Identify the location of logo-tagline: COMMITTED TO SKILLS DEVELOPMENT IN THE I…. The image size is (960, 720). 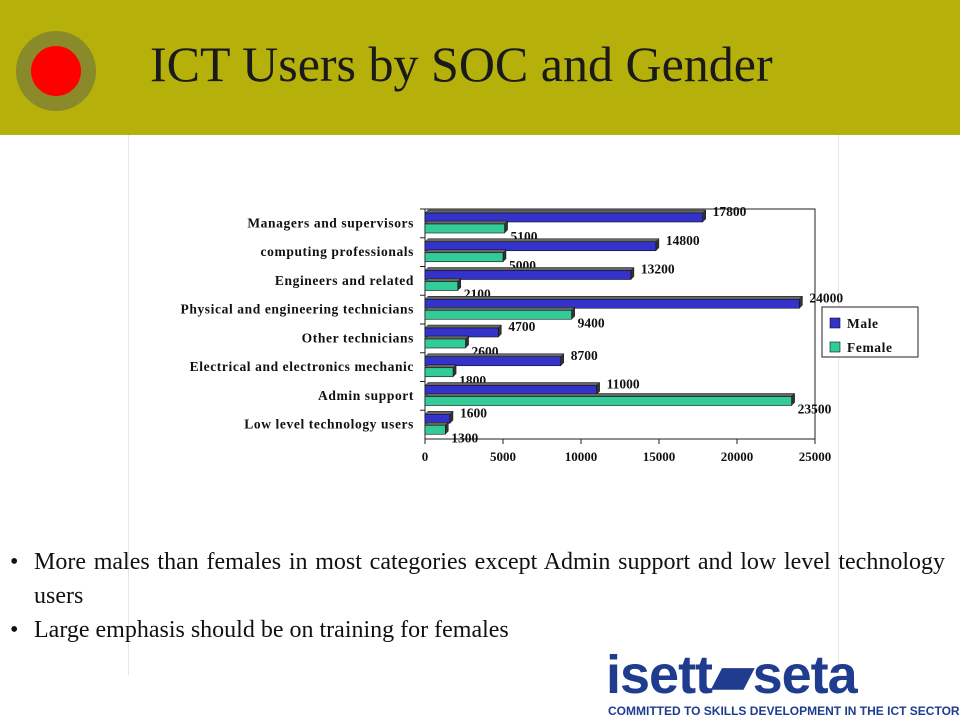
(784, 711).